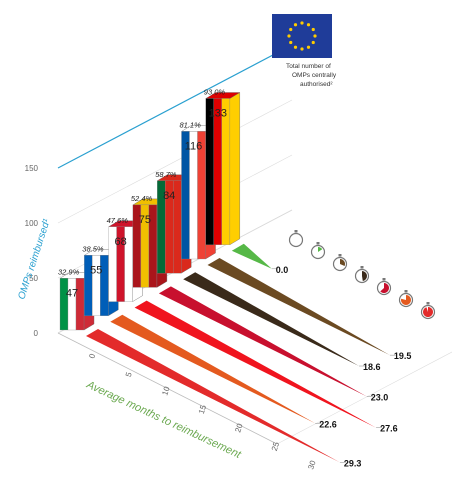 Image resolution: width=452 pixels, height=490 pixels. Describe the element at coordinates (238, 428) in the screenshot. I see `x-tick-label: 20` at that location.